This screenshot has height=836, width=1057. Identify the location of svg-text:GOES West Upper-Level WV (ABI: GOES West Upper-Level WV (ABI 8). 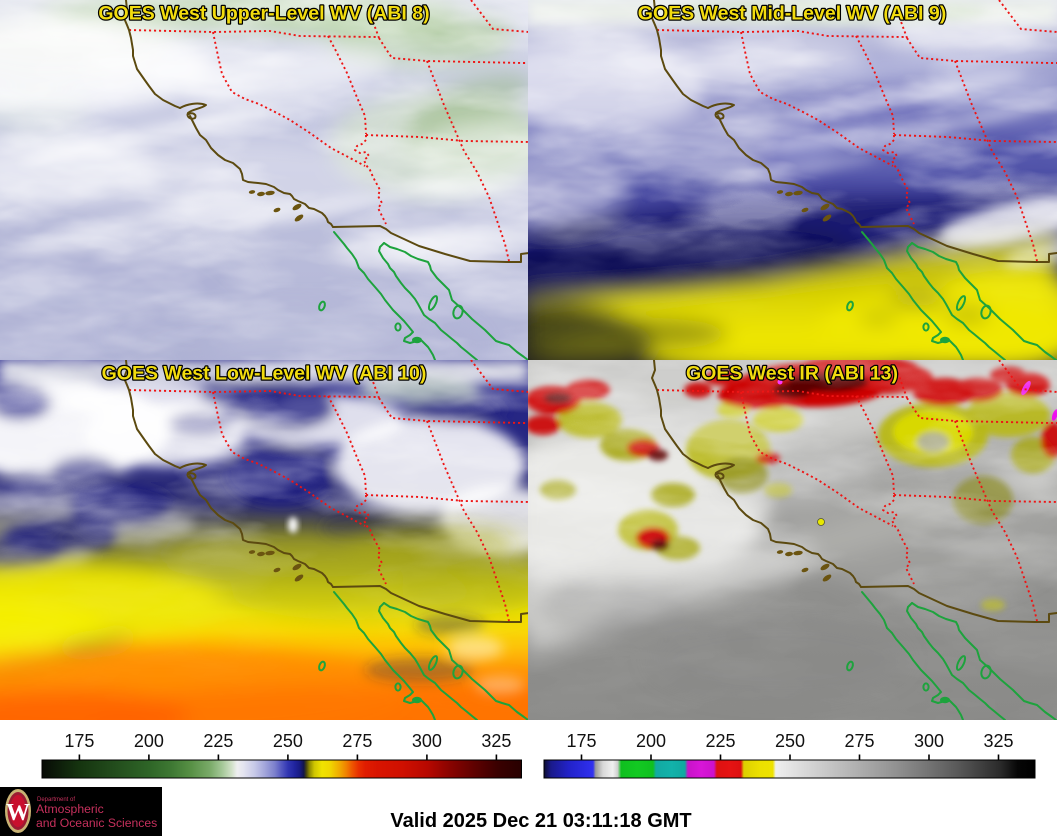
(263, 14).